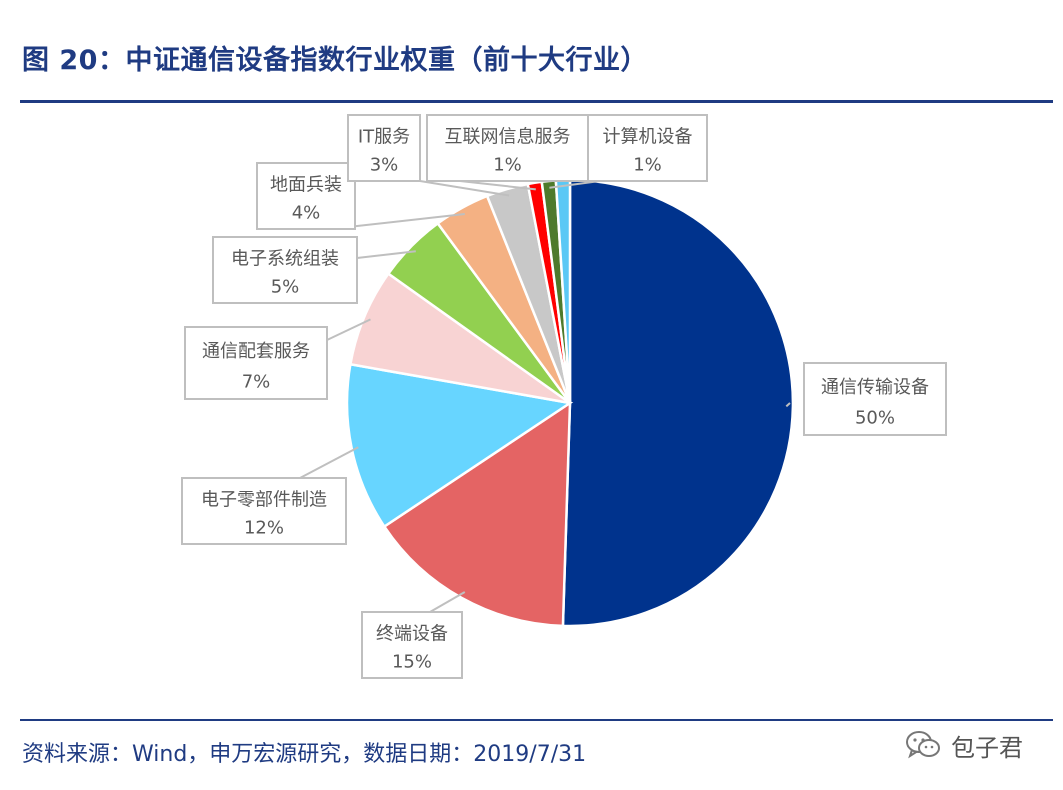  Describe the element at coordinates (648, 137) in the screenshot. I see `slice-label: 计算机设备` at that location.